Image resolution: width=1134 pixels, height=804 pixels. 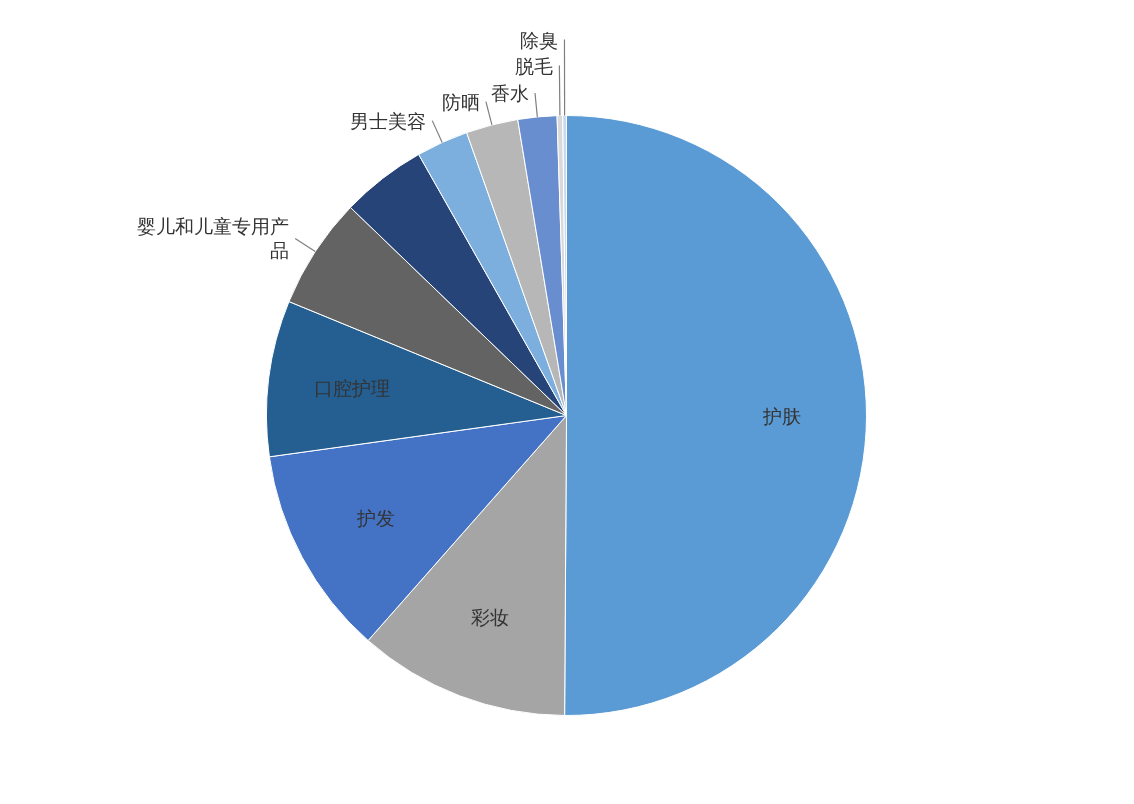 I want to click on slice-label: 护肤, so click(x=782, y=416).